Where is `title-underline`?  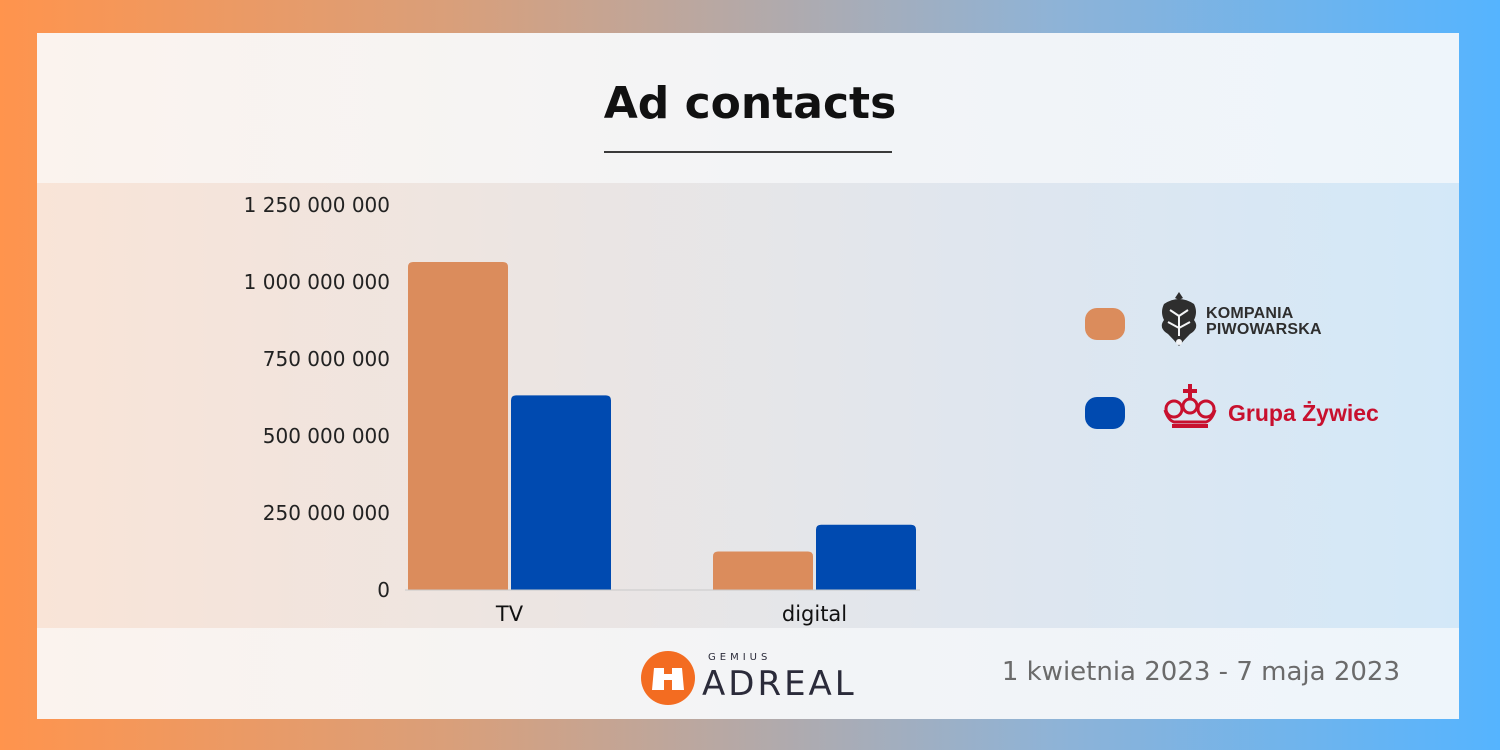
title-underline is located at coordinates (748, 152).